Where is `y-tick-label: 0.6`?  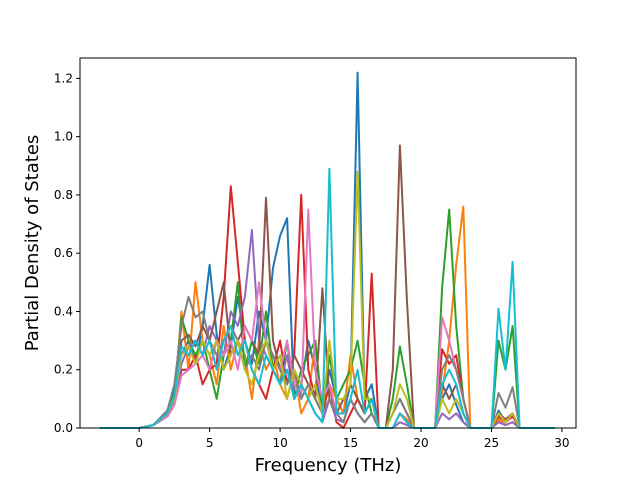 y-tick-label: 0.6 is located at coordinates (63, 253).